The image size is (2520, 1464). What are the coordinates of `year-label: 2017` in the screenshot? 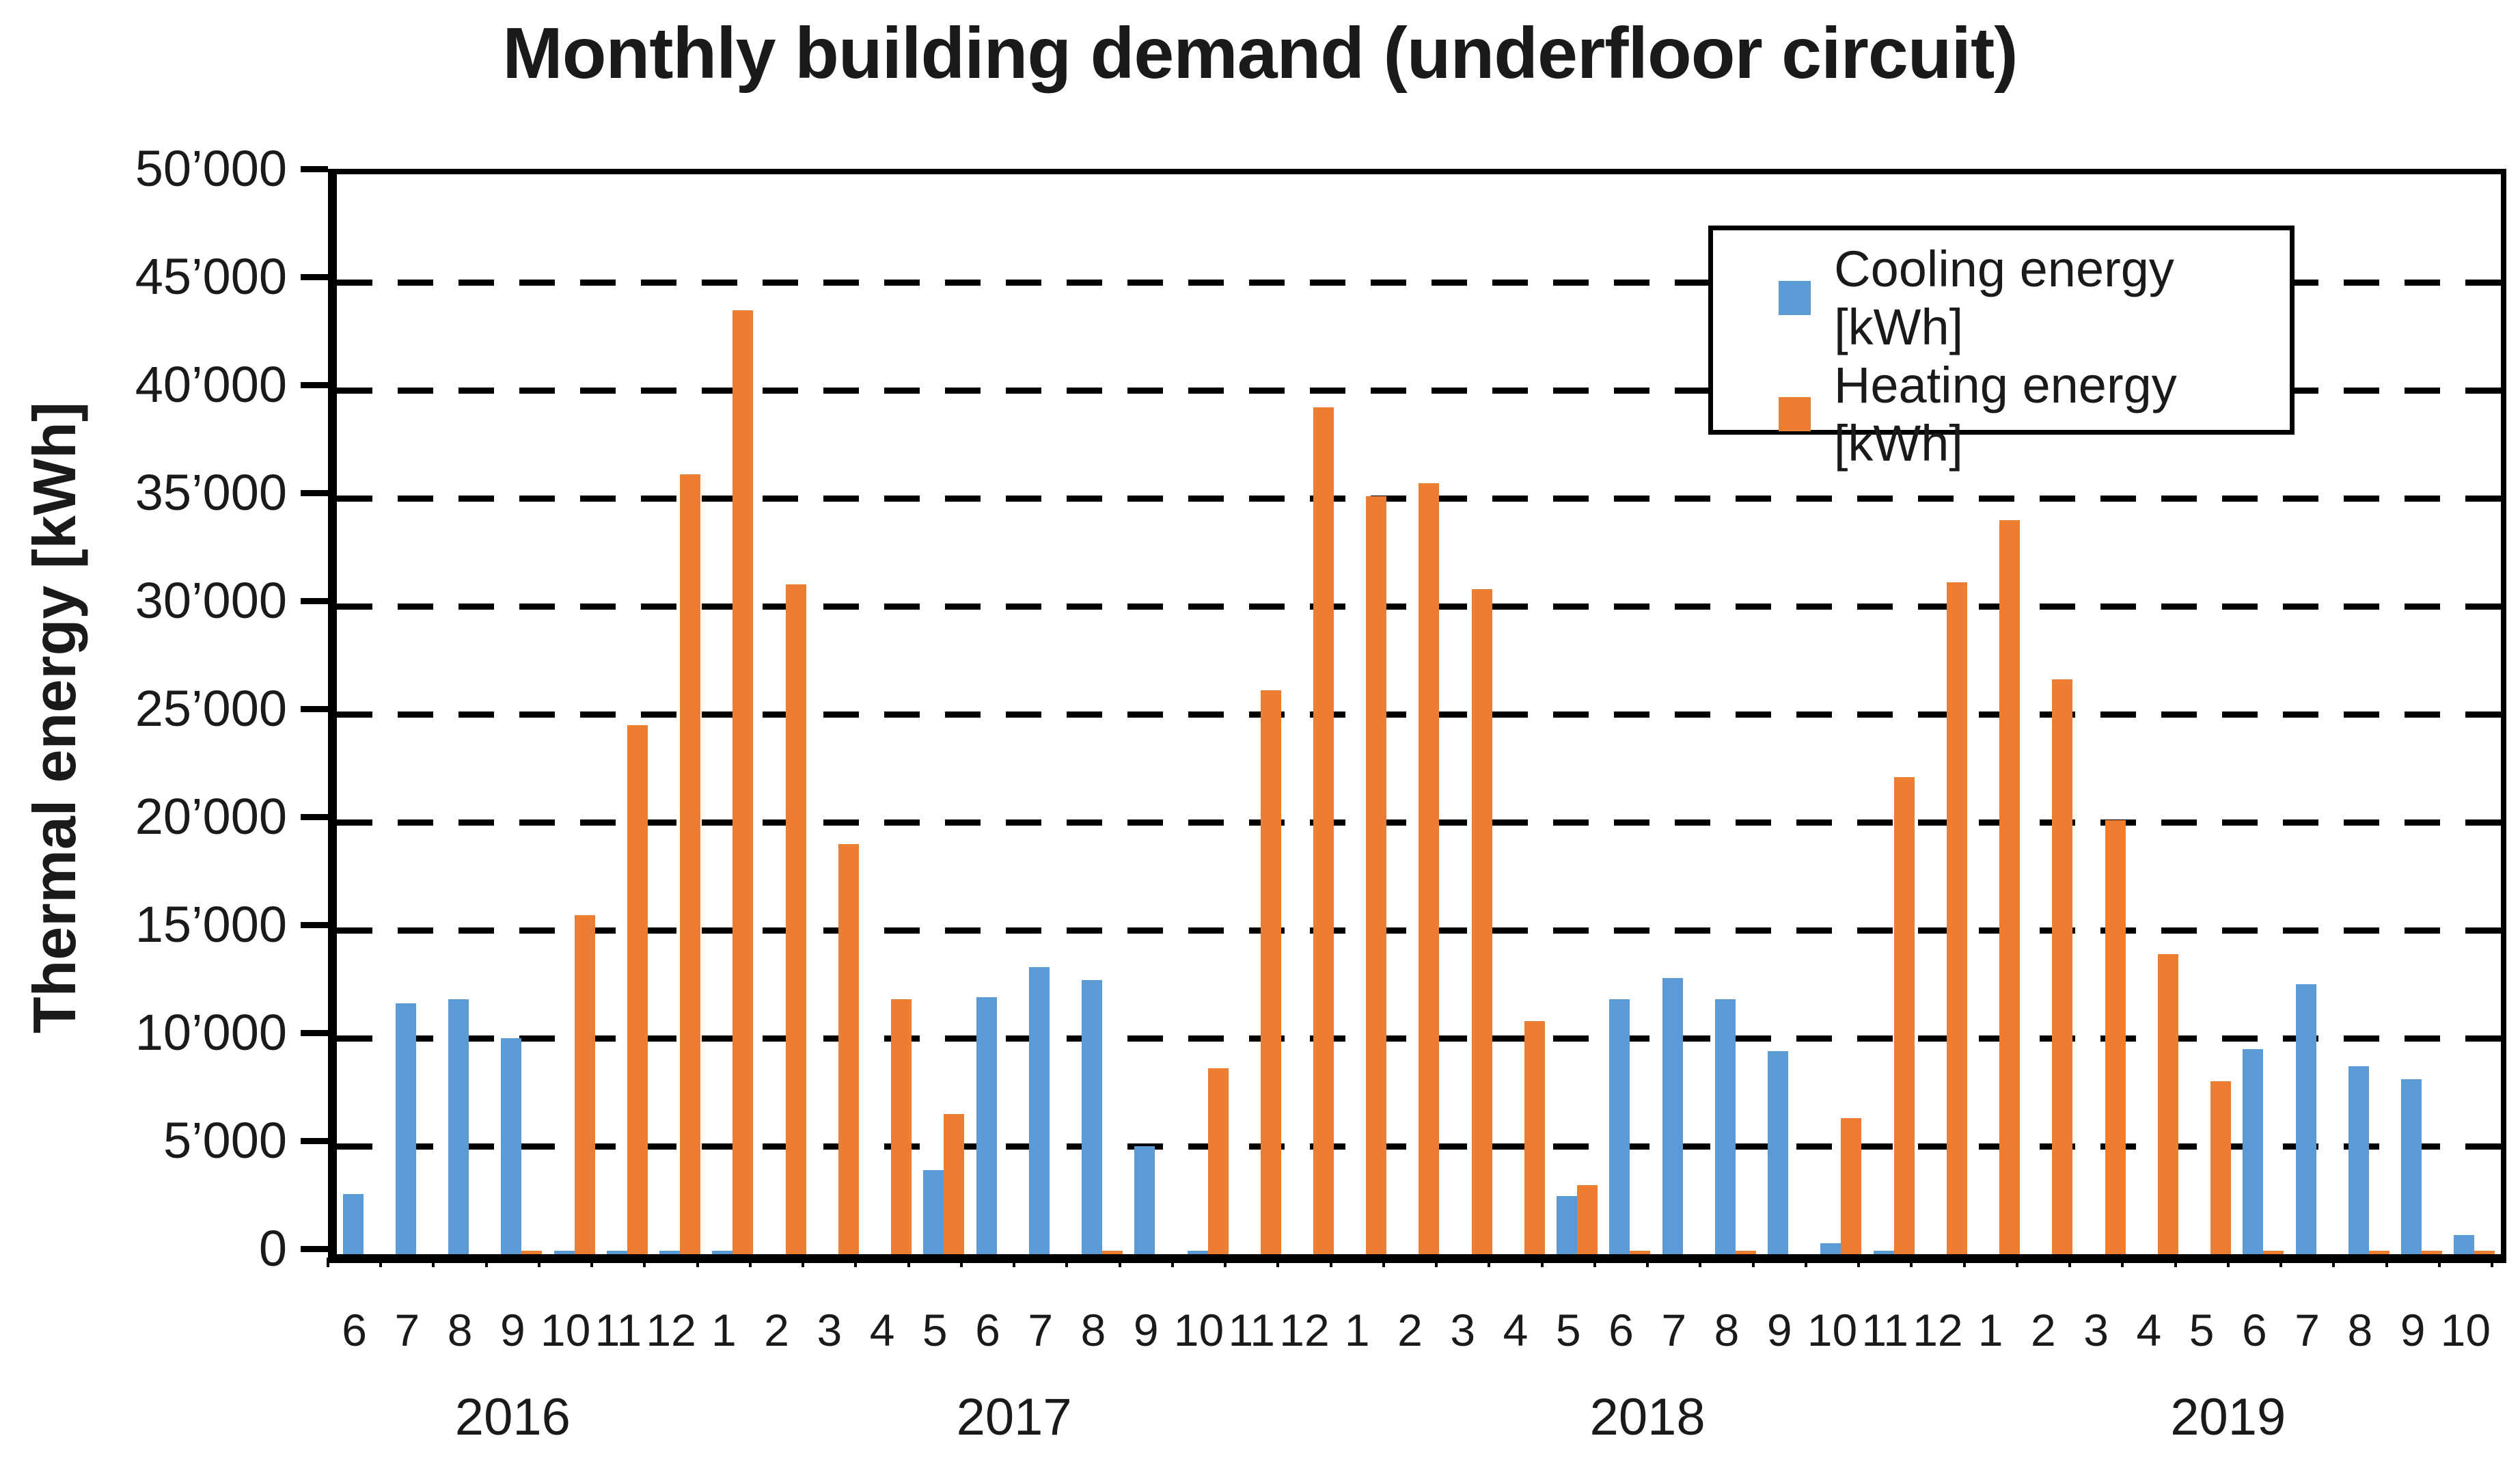 It's located at (1014, 1417).